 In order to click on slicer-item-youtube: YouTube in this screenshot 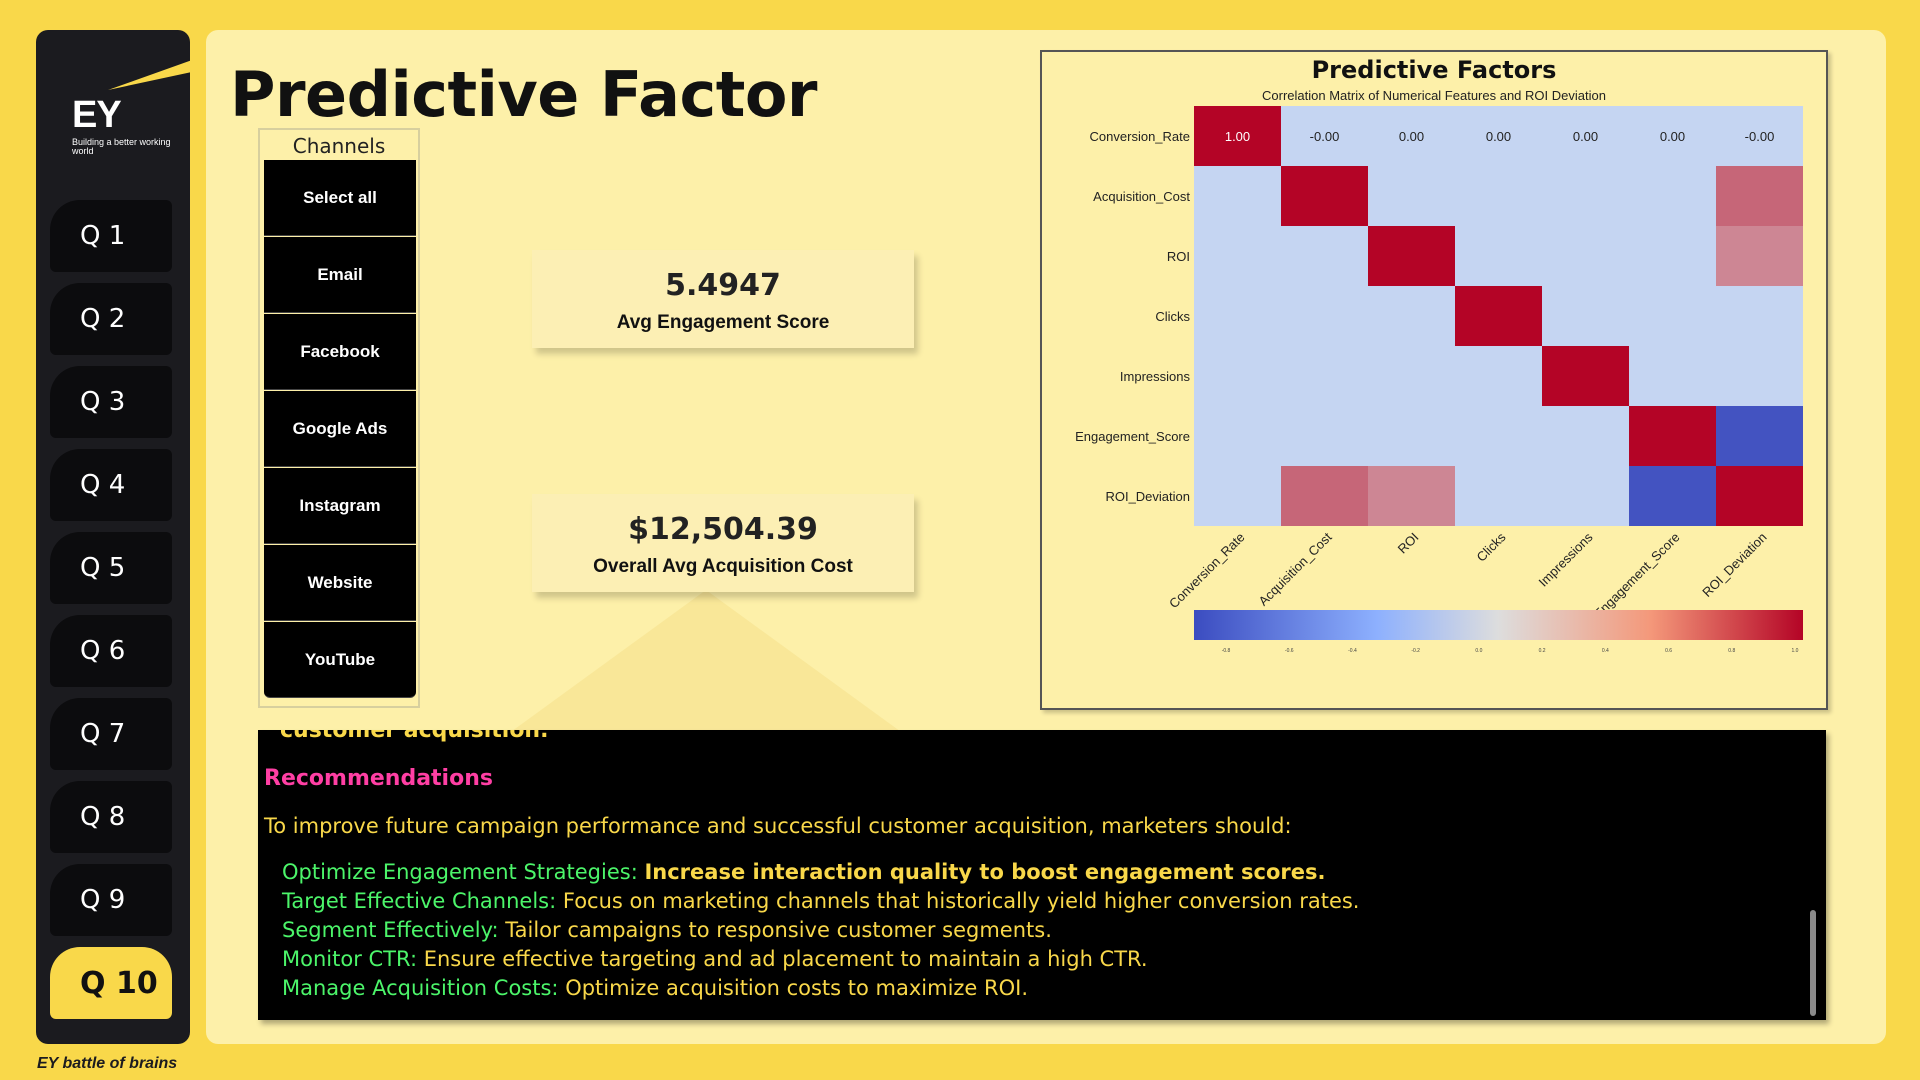, I will do `click(340, 660)`.